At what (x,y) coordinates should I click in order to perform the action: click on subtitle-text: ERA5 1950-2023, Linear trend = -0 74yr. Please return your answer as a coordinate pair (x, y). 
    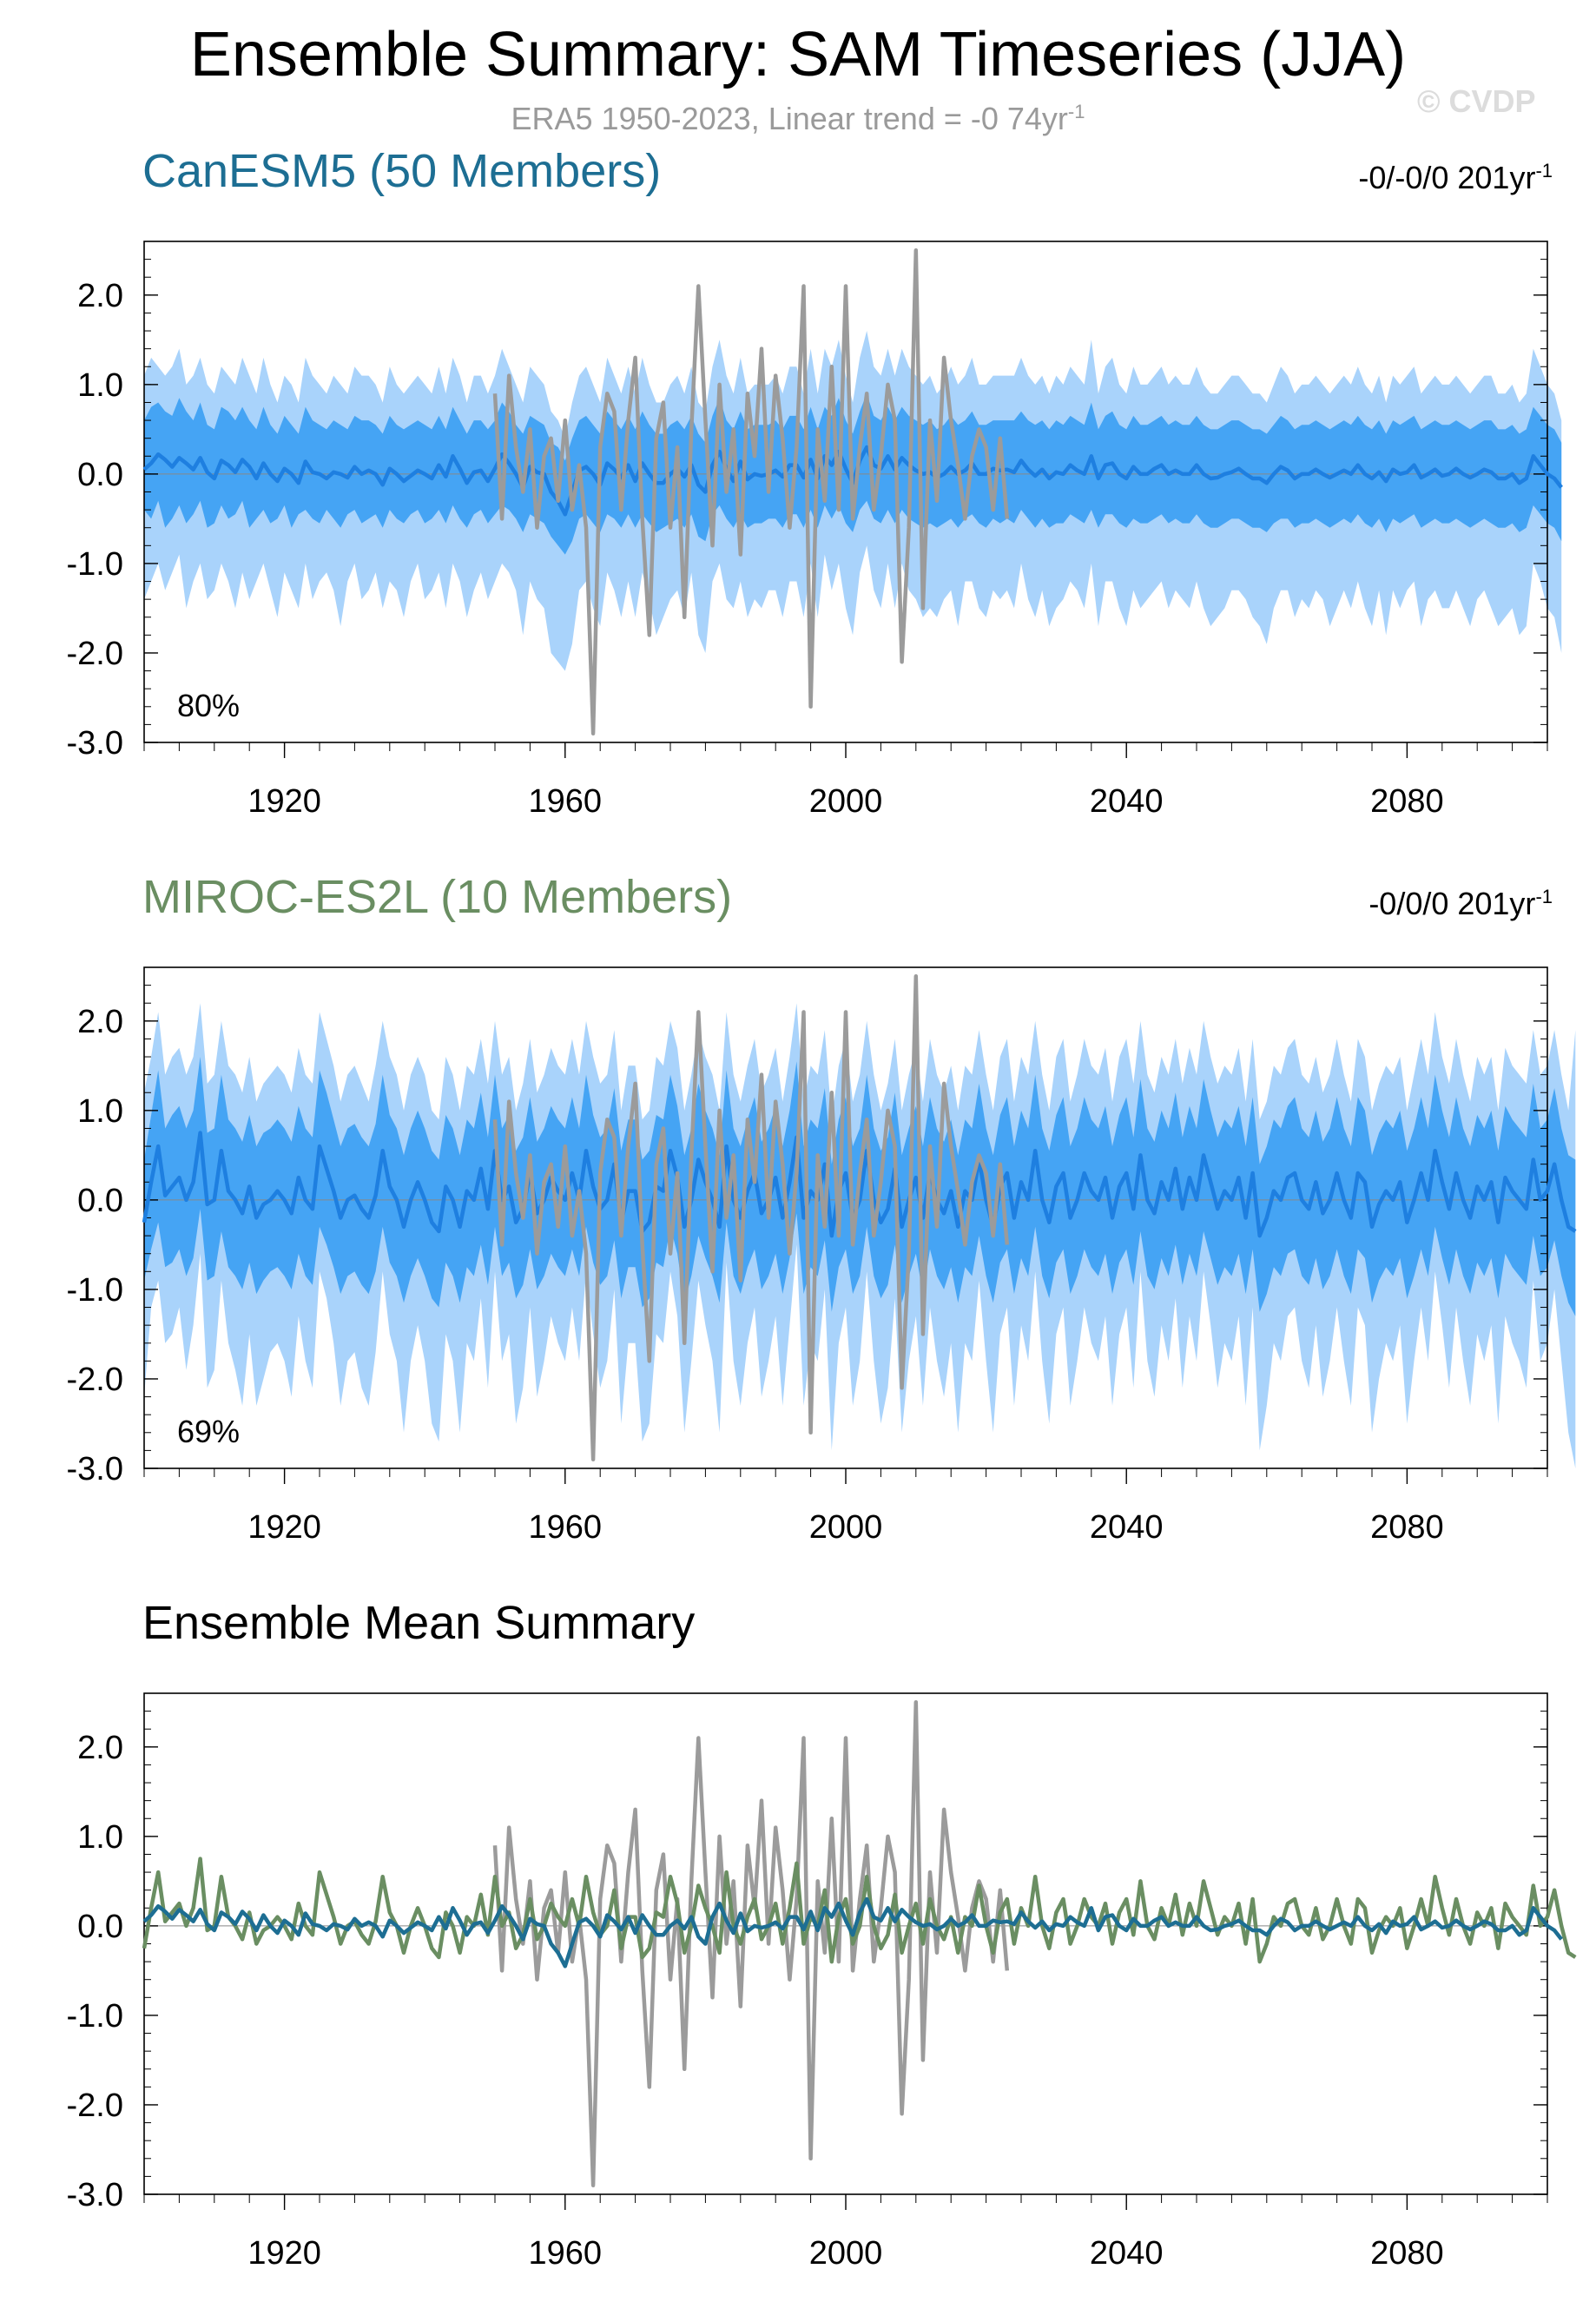
    Looking at the image, I should click on (789, 118).